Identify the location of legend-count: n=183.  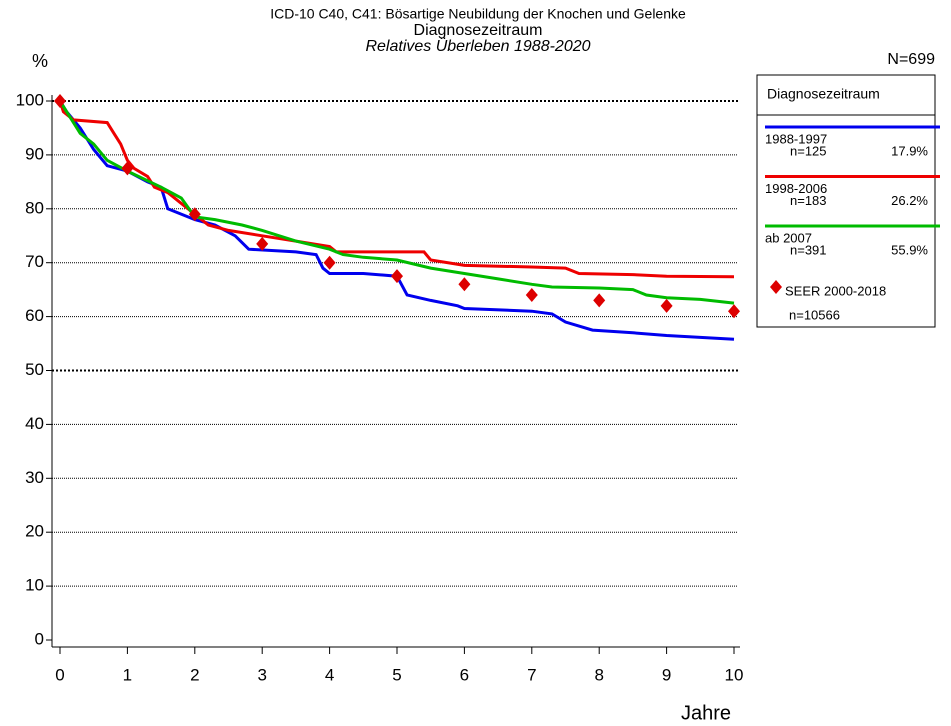
(808, 200).